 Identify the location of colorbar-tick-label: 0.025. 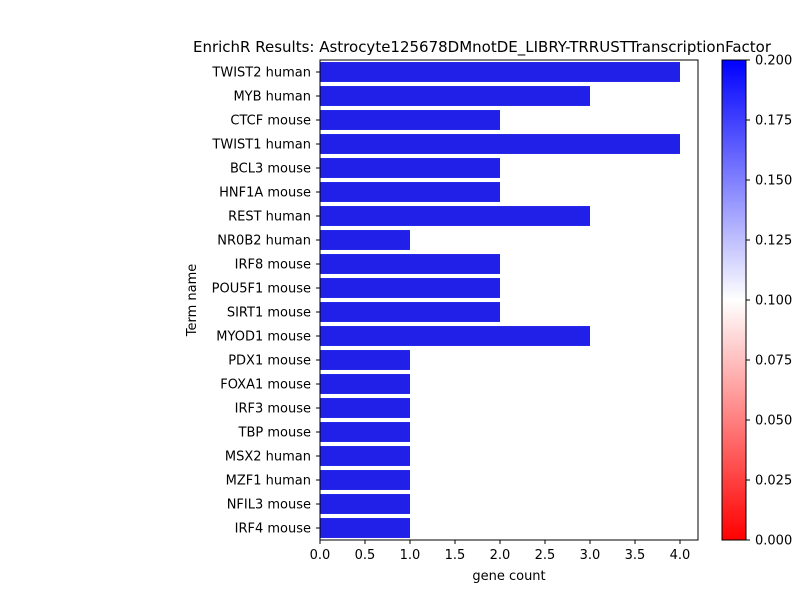
(773, 481).